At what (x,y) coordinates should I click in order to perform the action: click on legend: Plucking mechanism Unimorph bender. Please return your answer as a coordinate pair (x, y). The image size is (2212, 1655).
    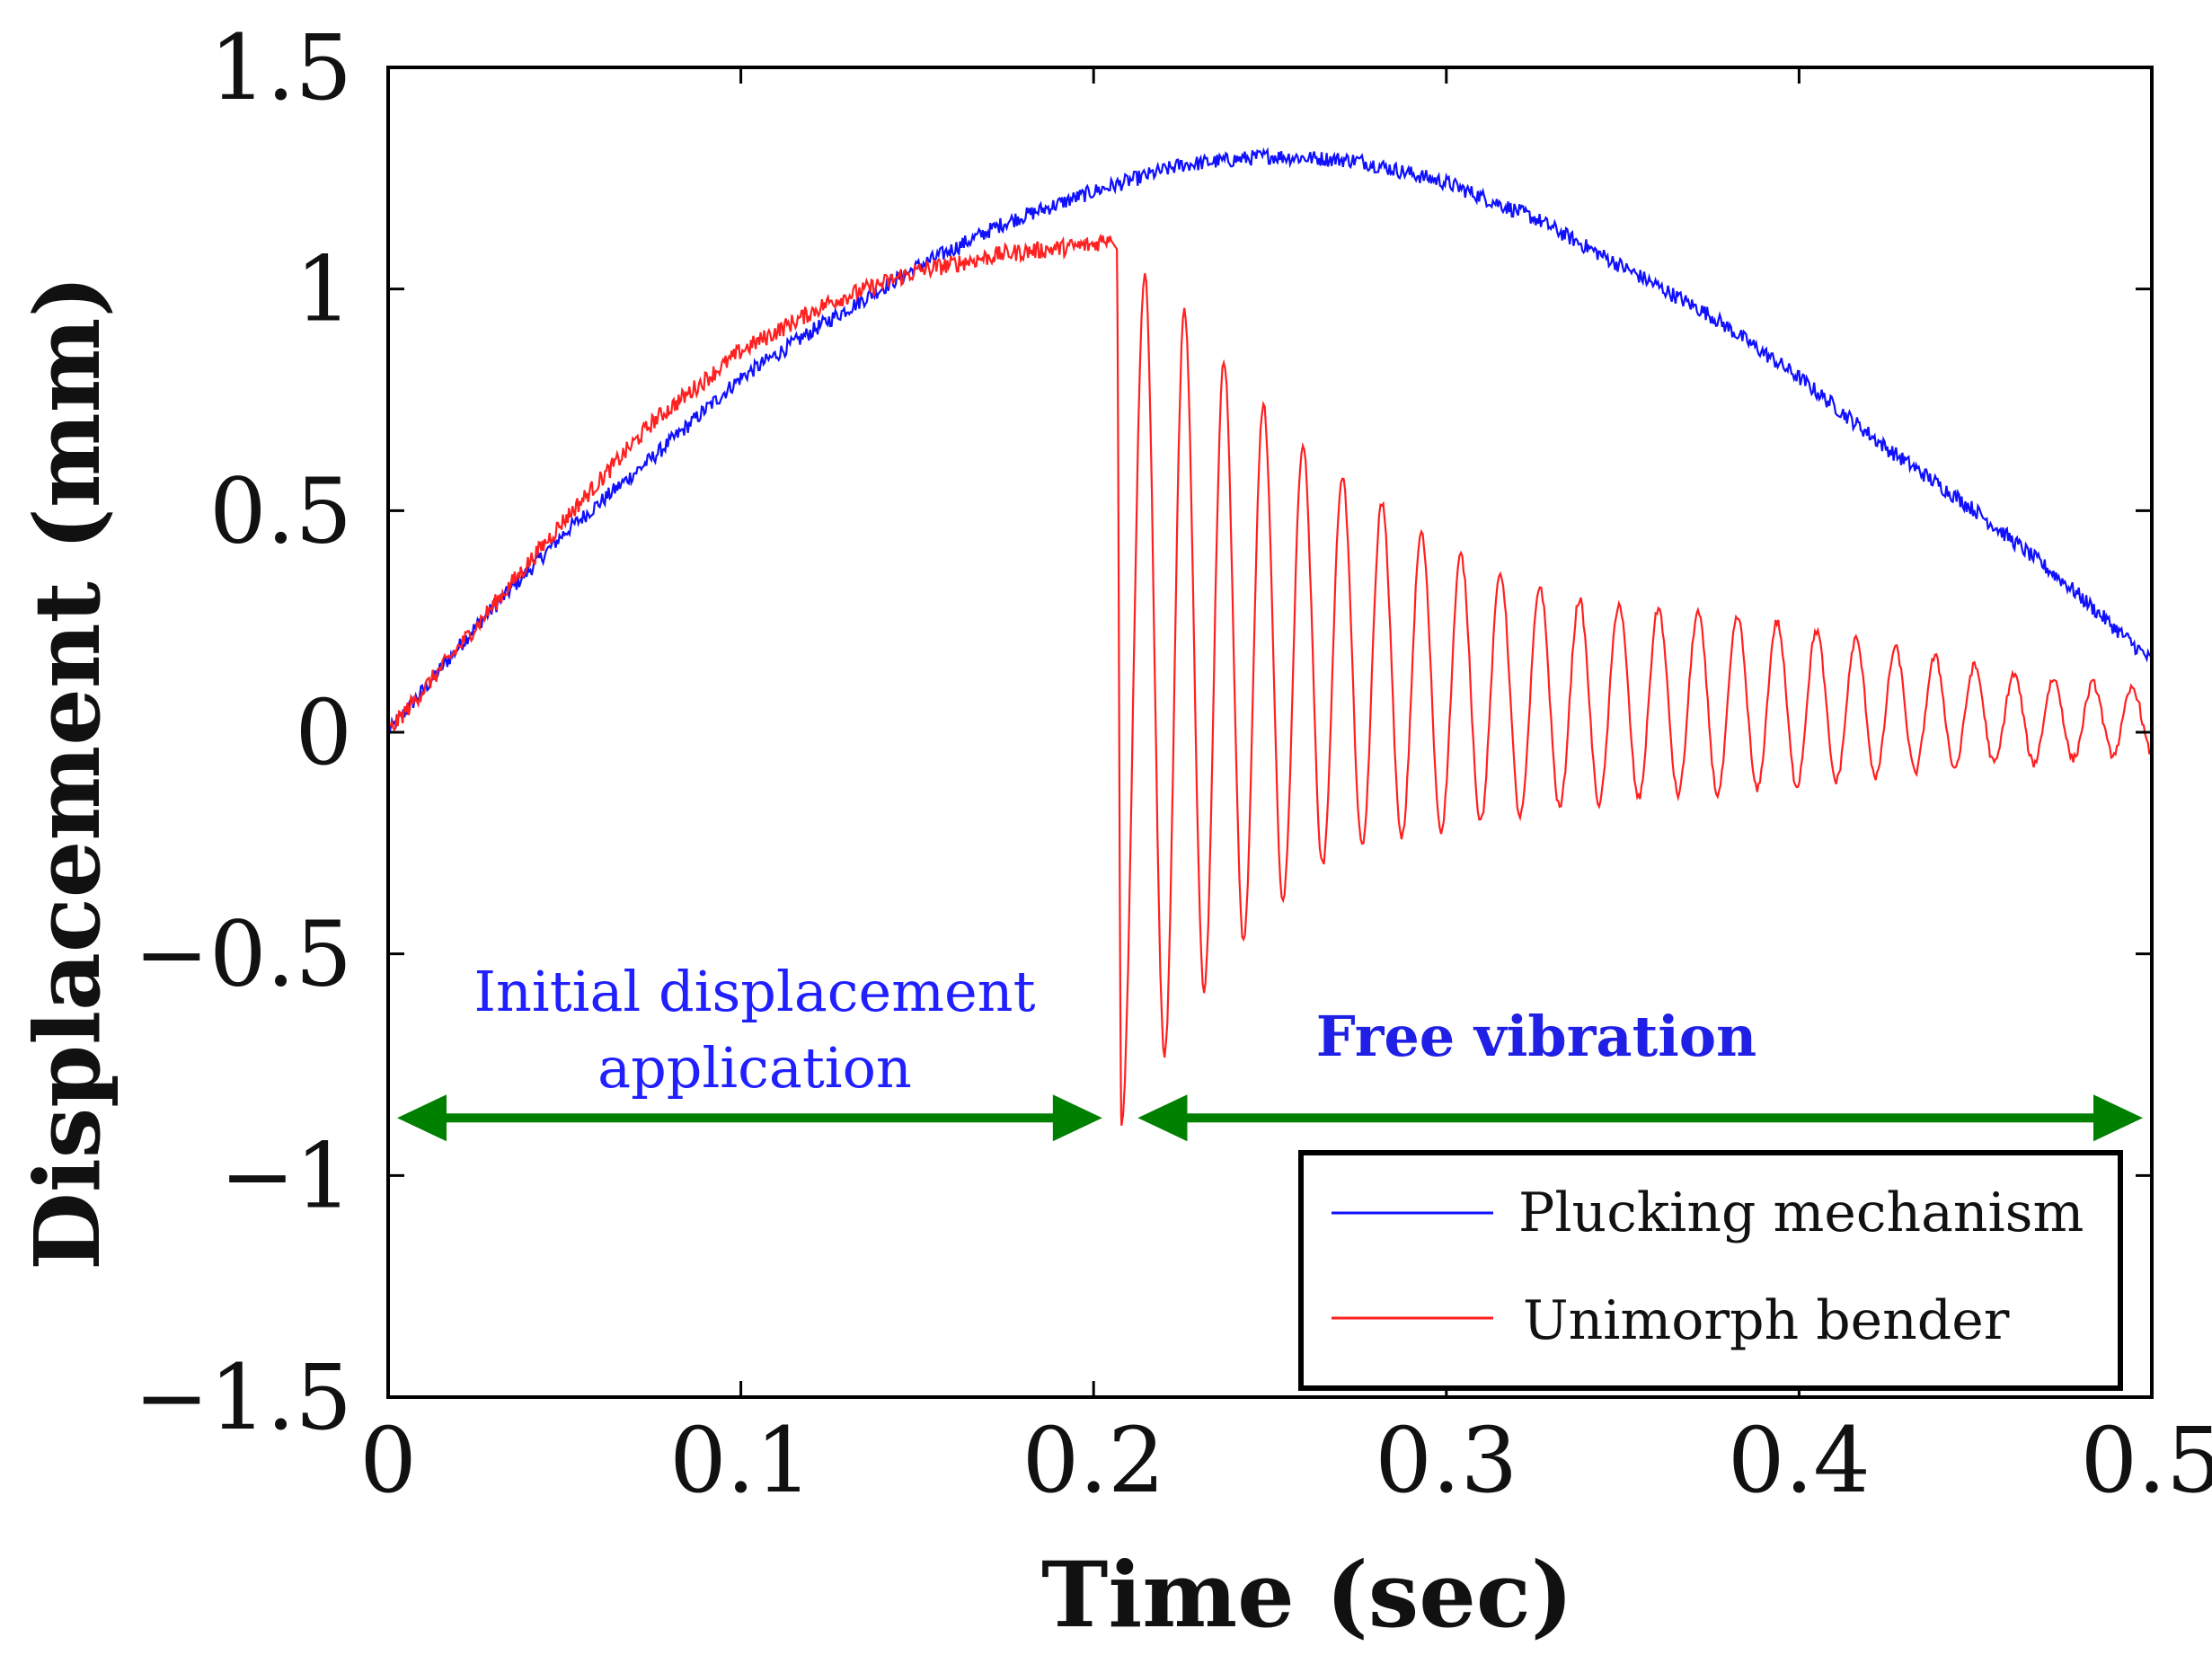
    Looking at the image, I should click on (1710, 1270).